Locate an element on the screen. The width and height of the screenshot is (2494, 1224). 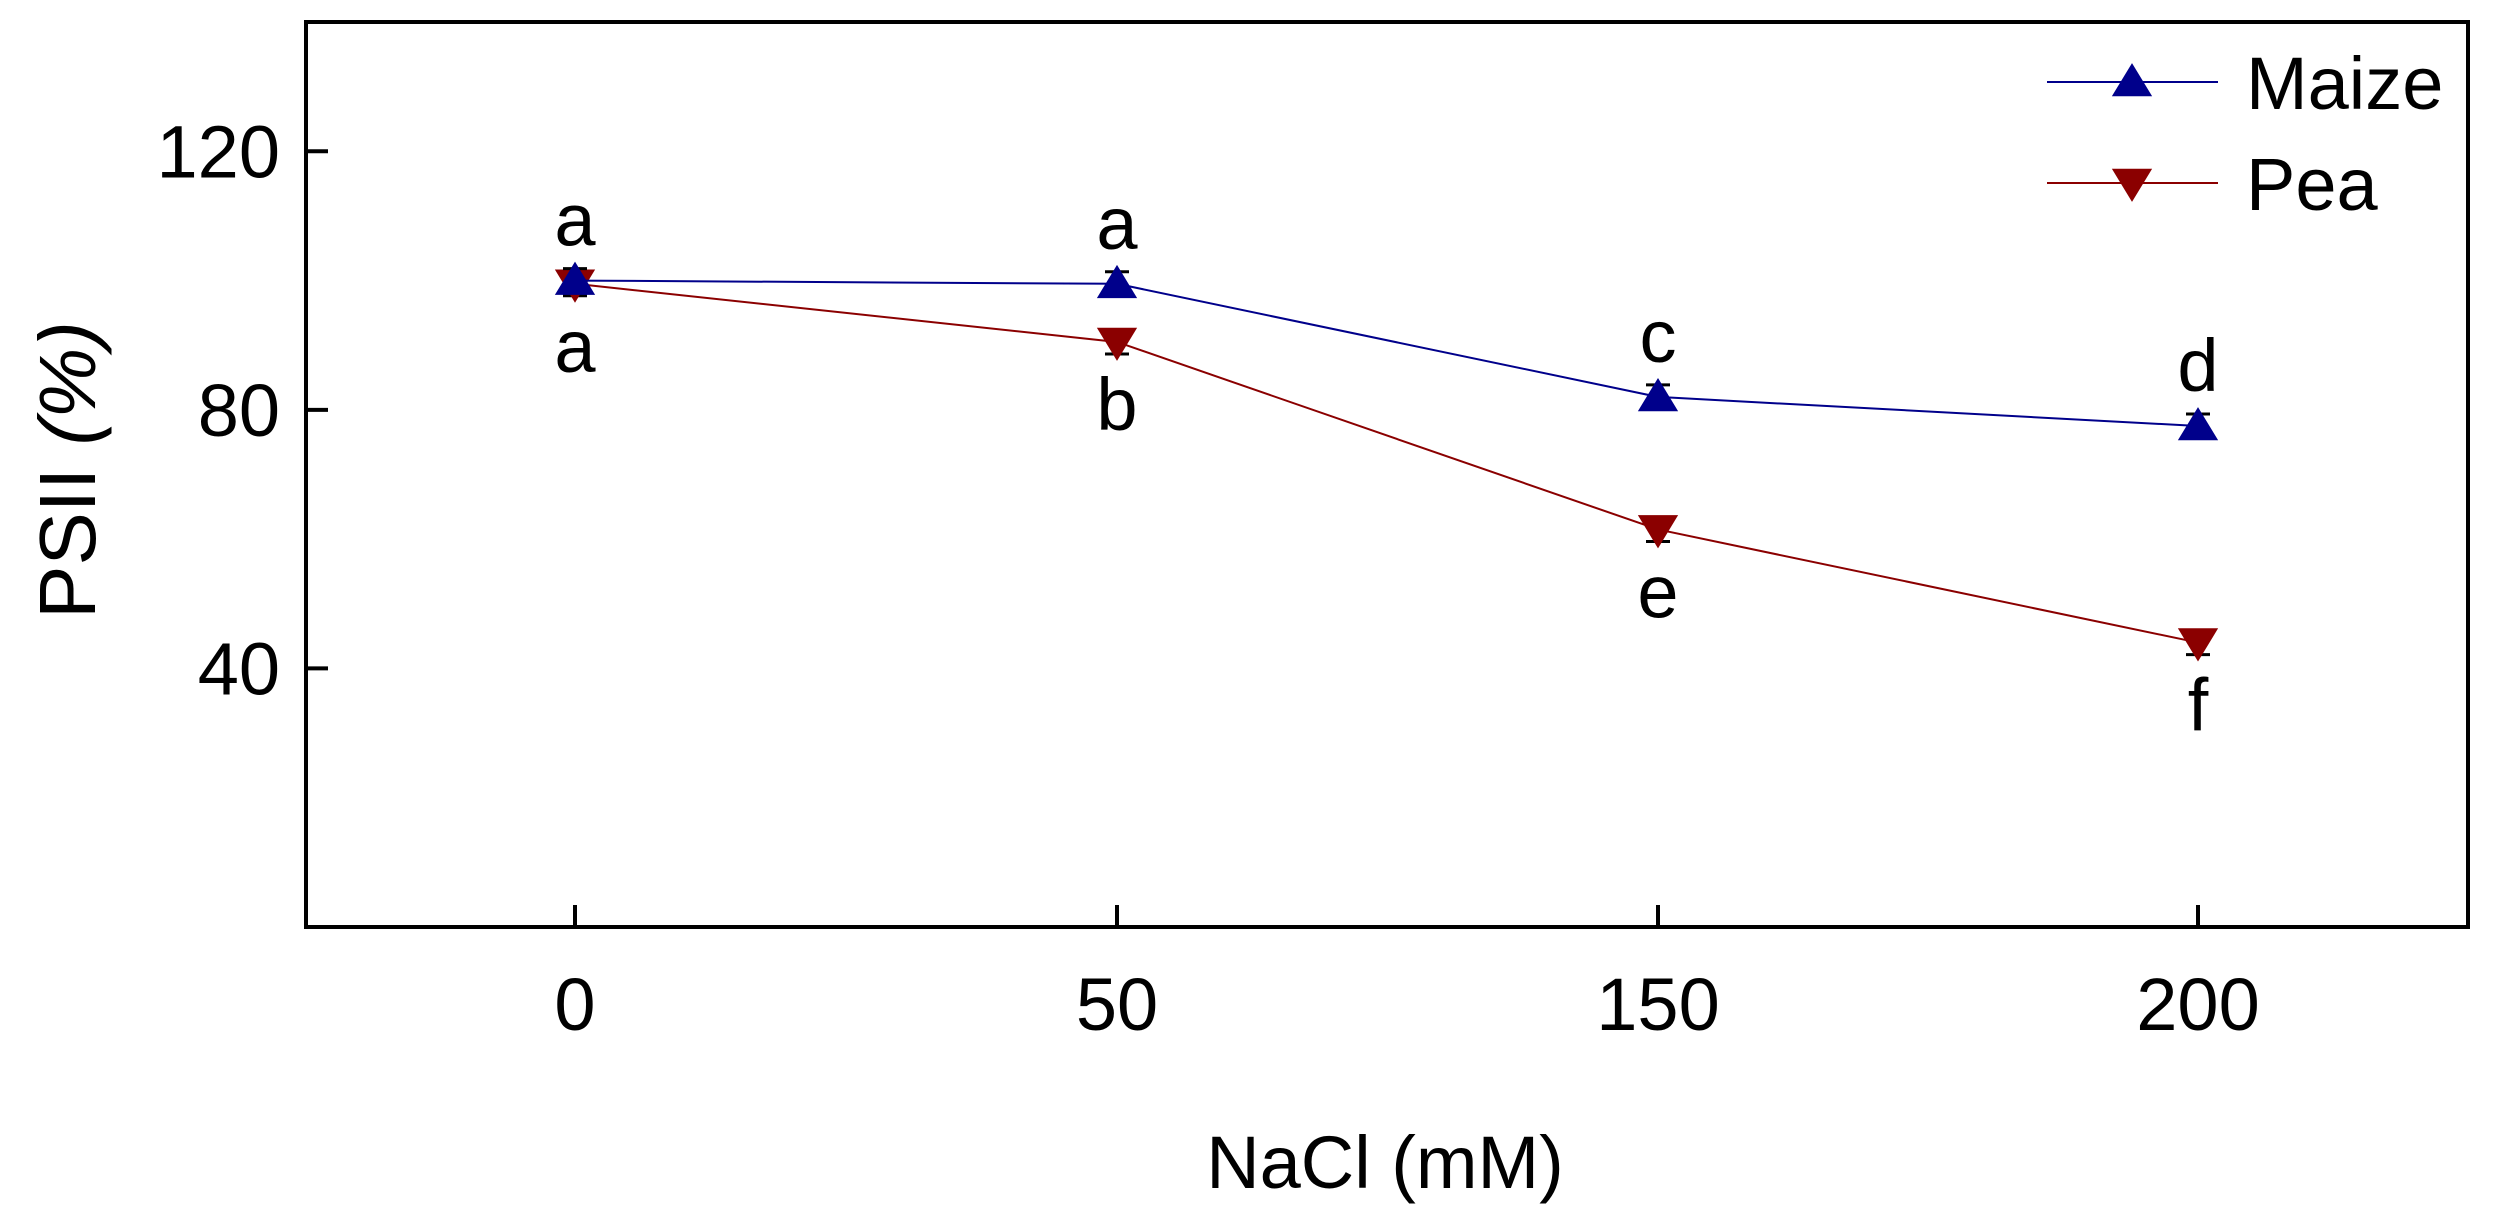
x-axis-ticks: 0 50 150 200 is located at coordinates (1407, 975).